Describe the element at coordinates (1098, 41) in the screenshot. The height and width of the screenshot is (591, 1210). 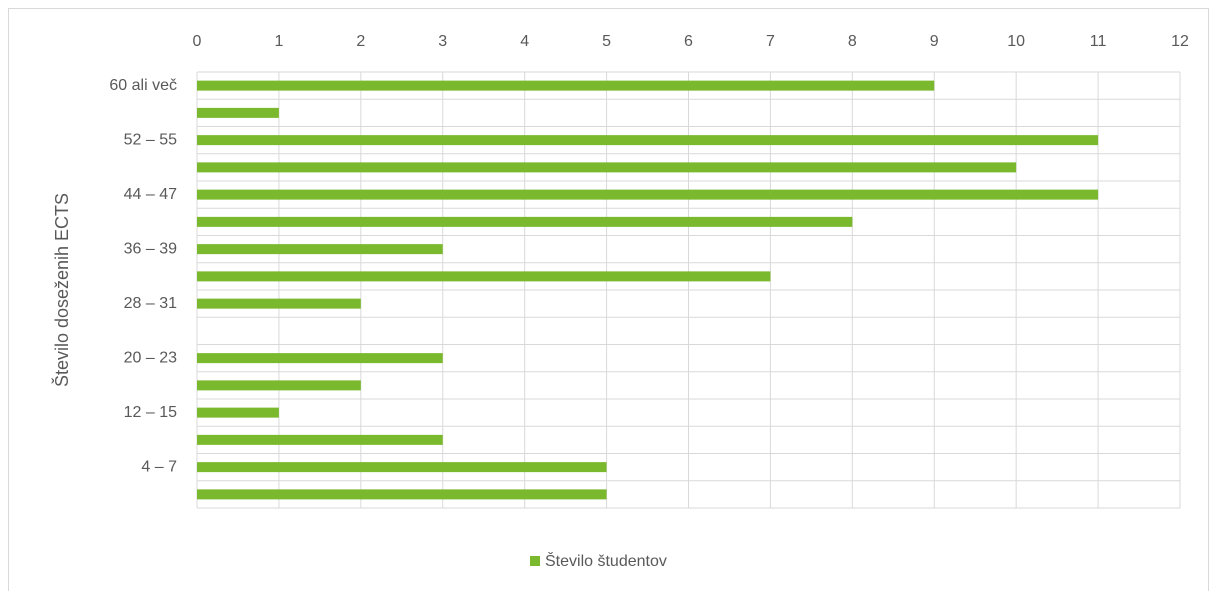
I see `x-tick-label: 11` at that location.